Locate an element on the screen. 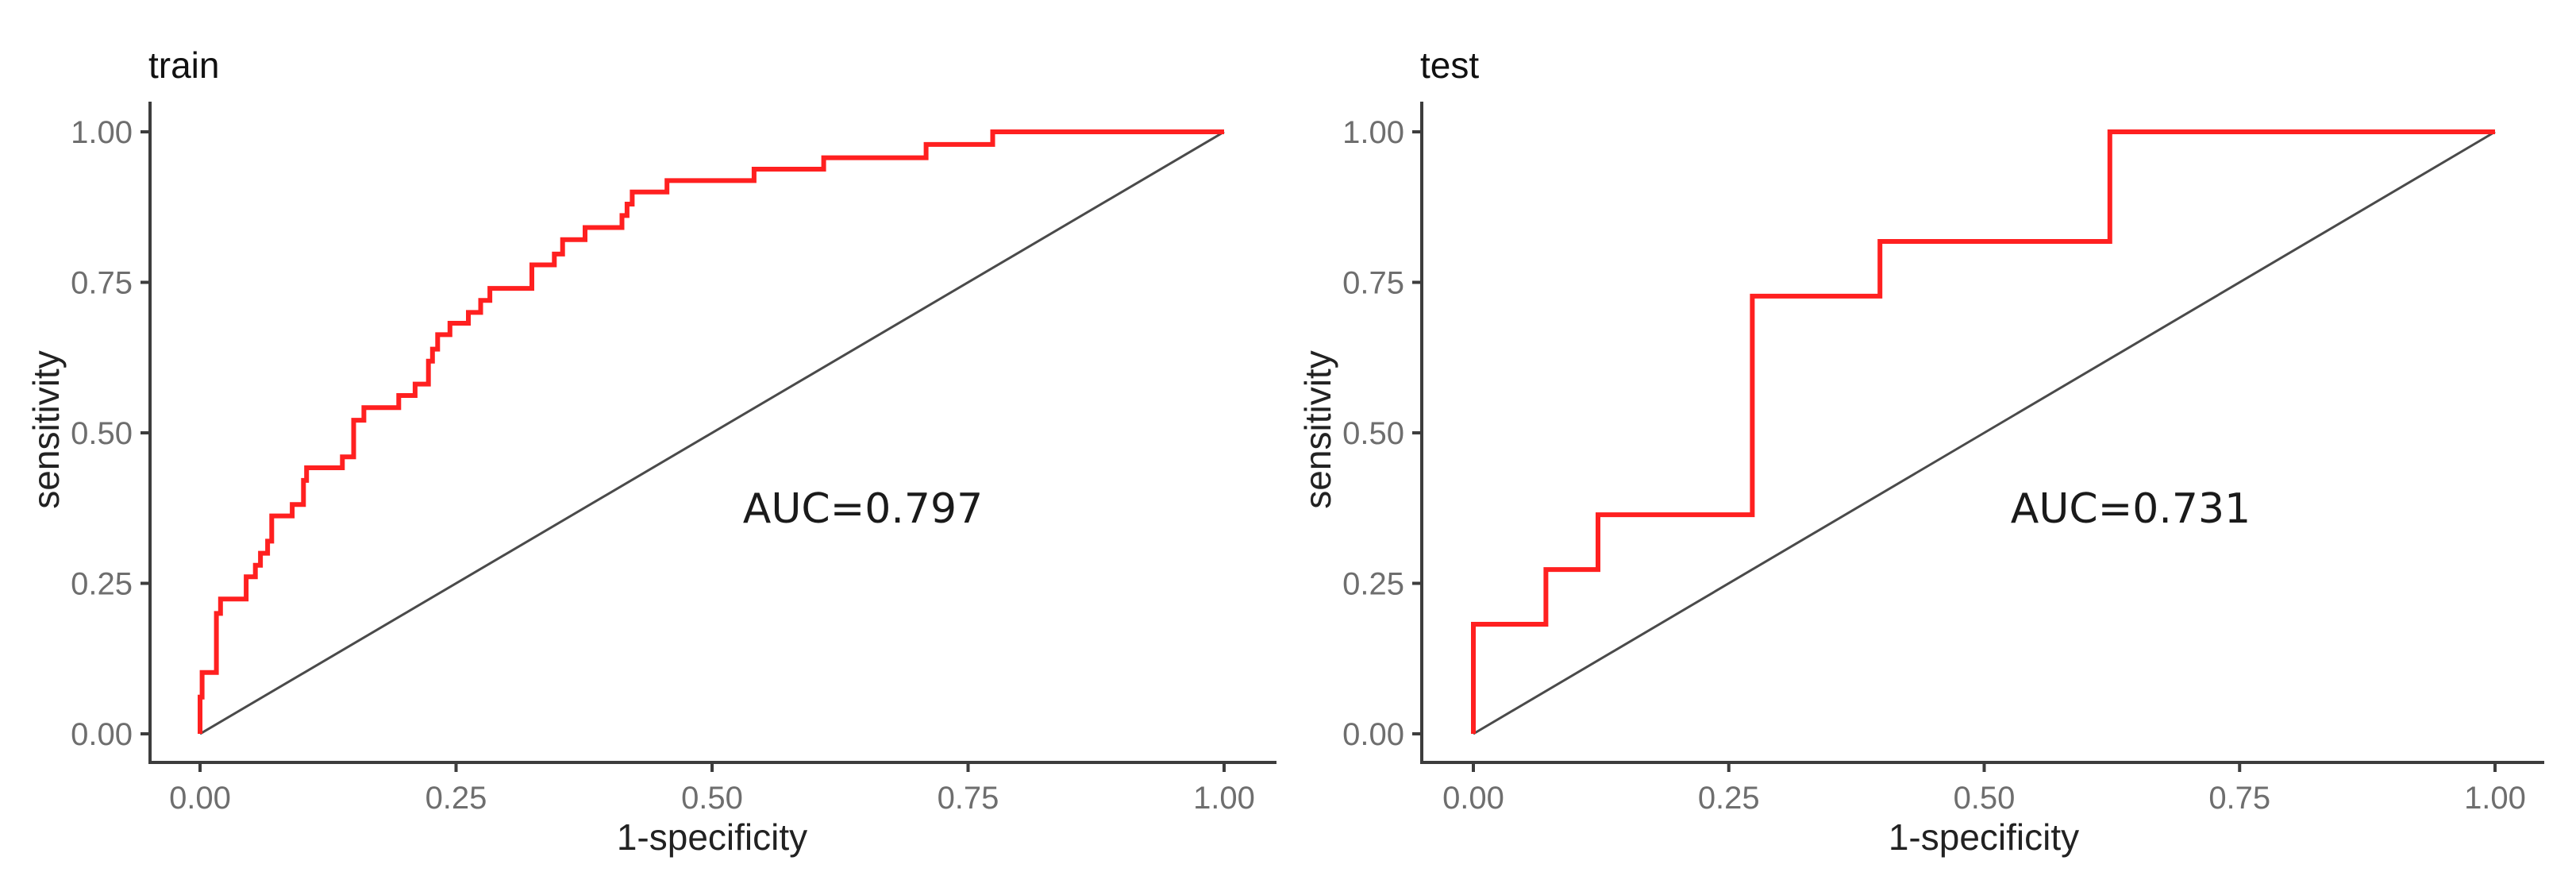 The image size is (2576, 876). auc-label: AUC=0.731 is located at coordinates (2131, 509).